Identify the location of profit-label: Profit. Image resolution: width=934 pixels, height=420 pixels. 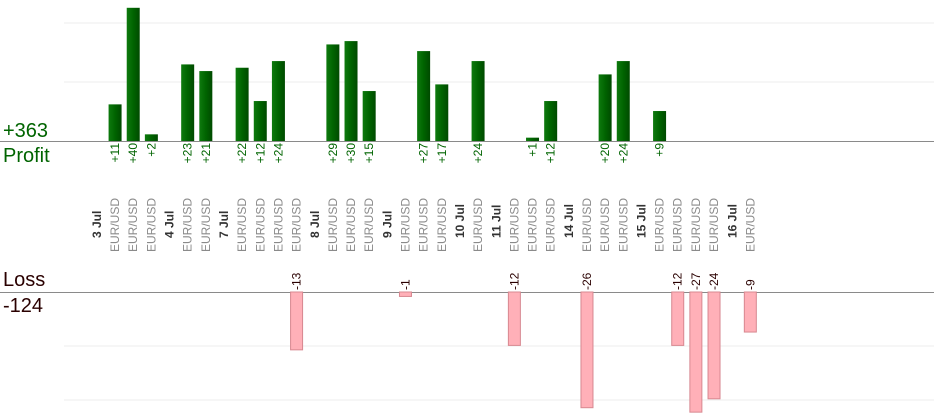
(26, 156).